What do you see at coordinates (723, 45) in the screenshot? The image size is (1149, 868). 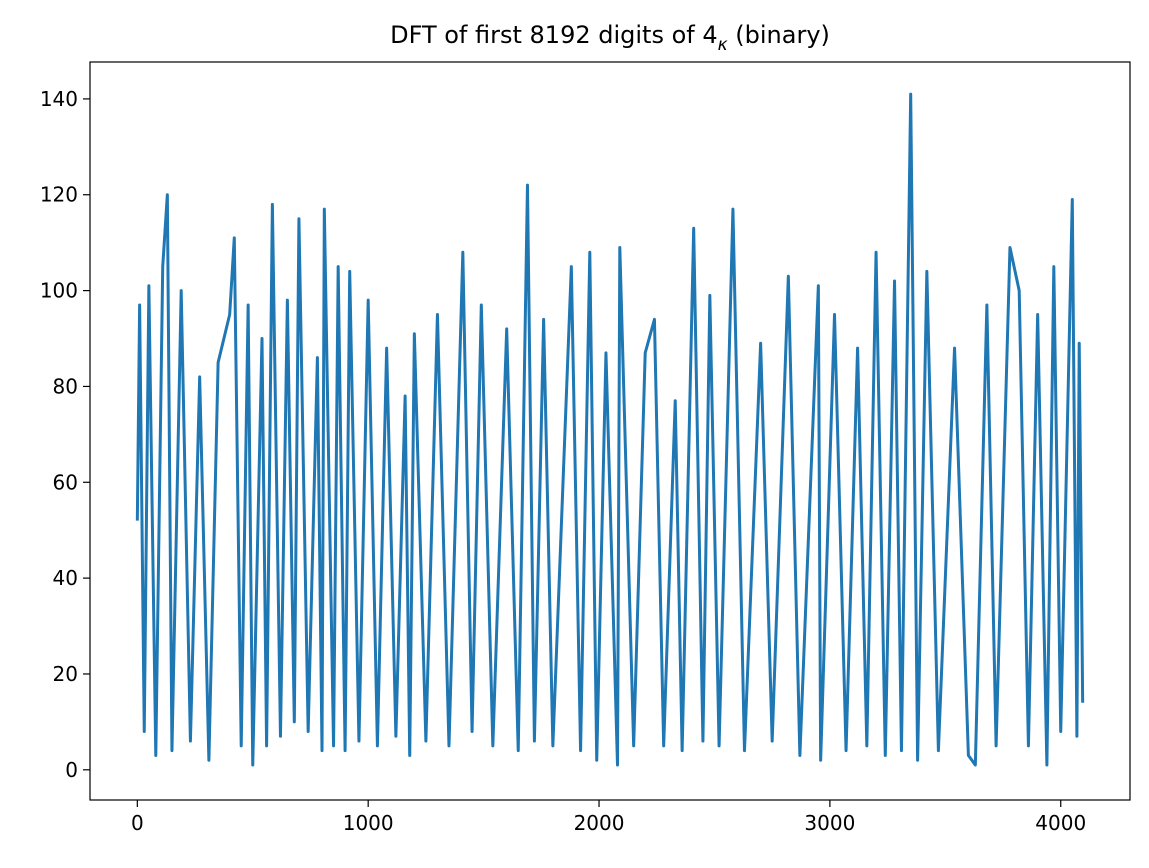 I see `title-subscript: κ` at bounding box center [723, 45].